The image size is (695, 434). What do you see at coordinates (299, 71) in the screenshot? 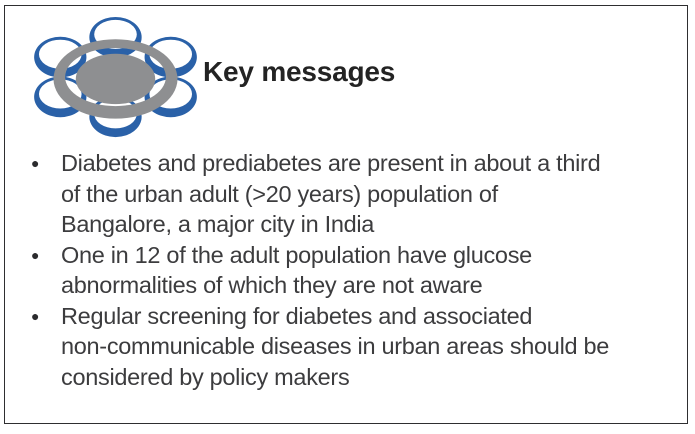
I see `page-title: Key messages` at bounding box center [299, 71].